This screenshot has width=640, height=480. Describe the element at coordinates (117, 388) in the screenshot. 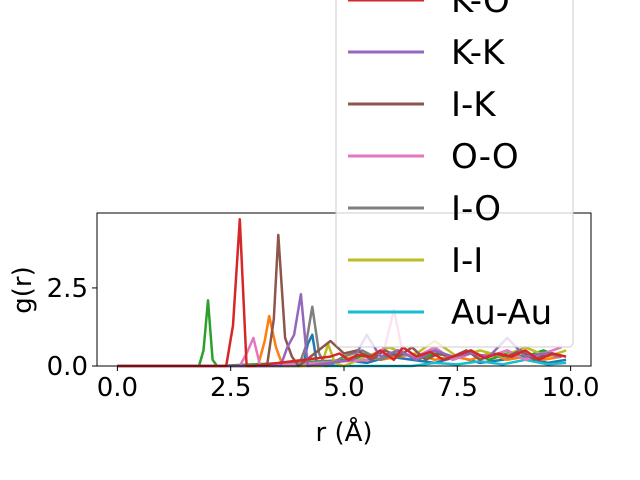

I see `x-tick-label: 0.0` at that location.